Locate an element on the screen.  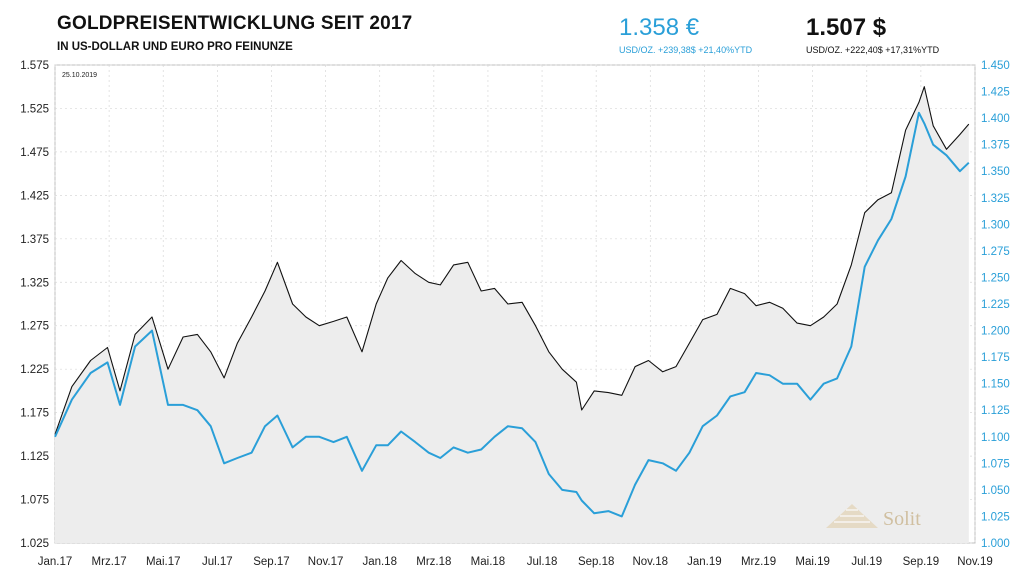
x-tick-label: Mai.17 is located at coordinates (163, 562).